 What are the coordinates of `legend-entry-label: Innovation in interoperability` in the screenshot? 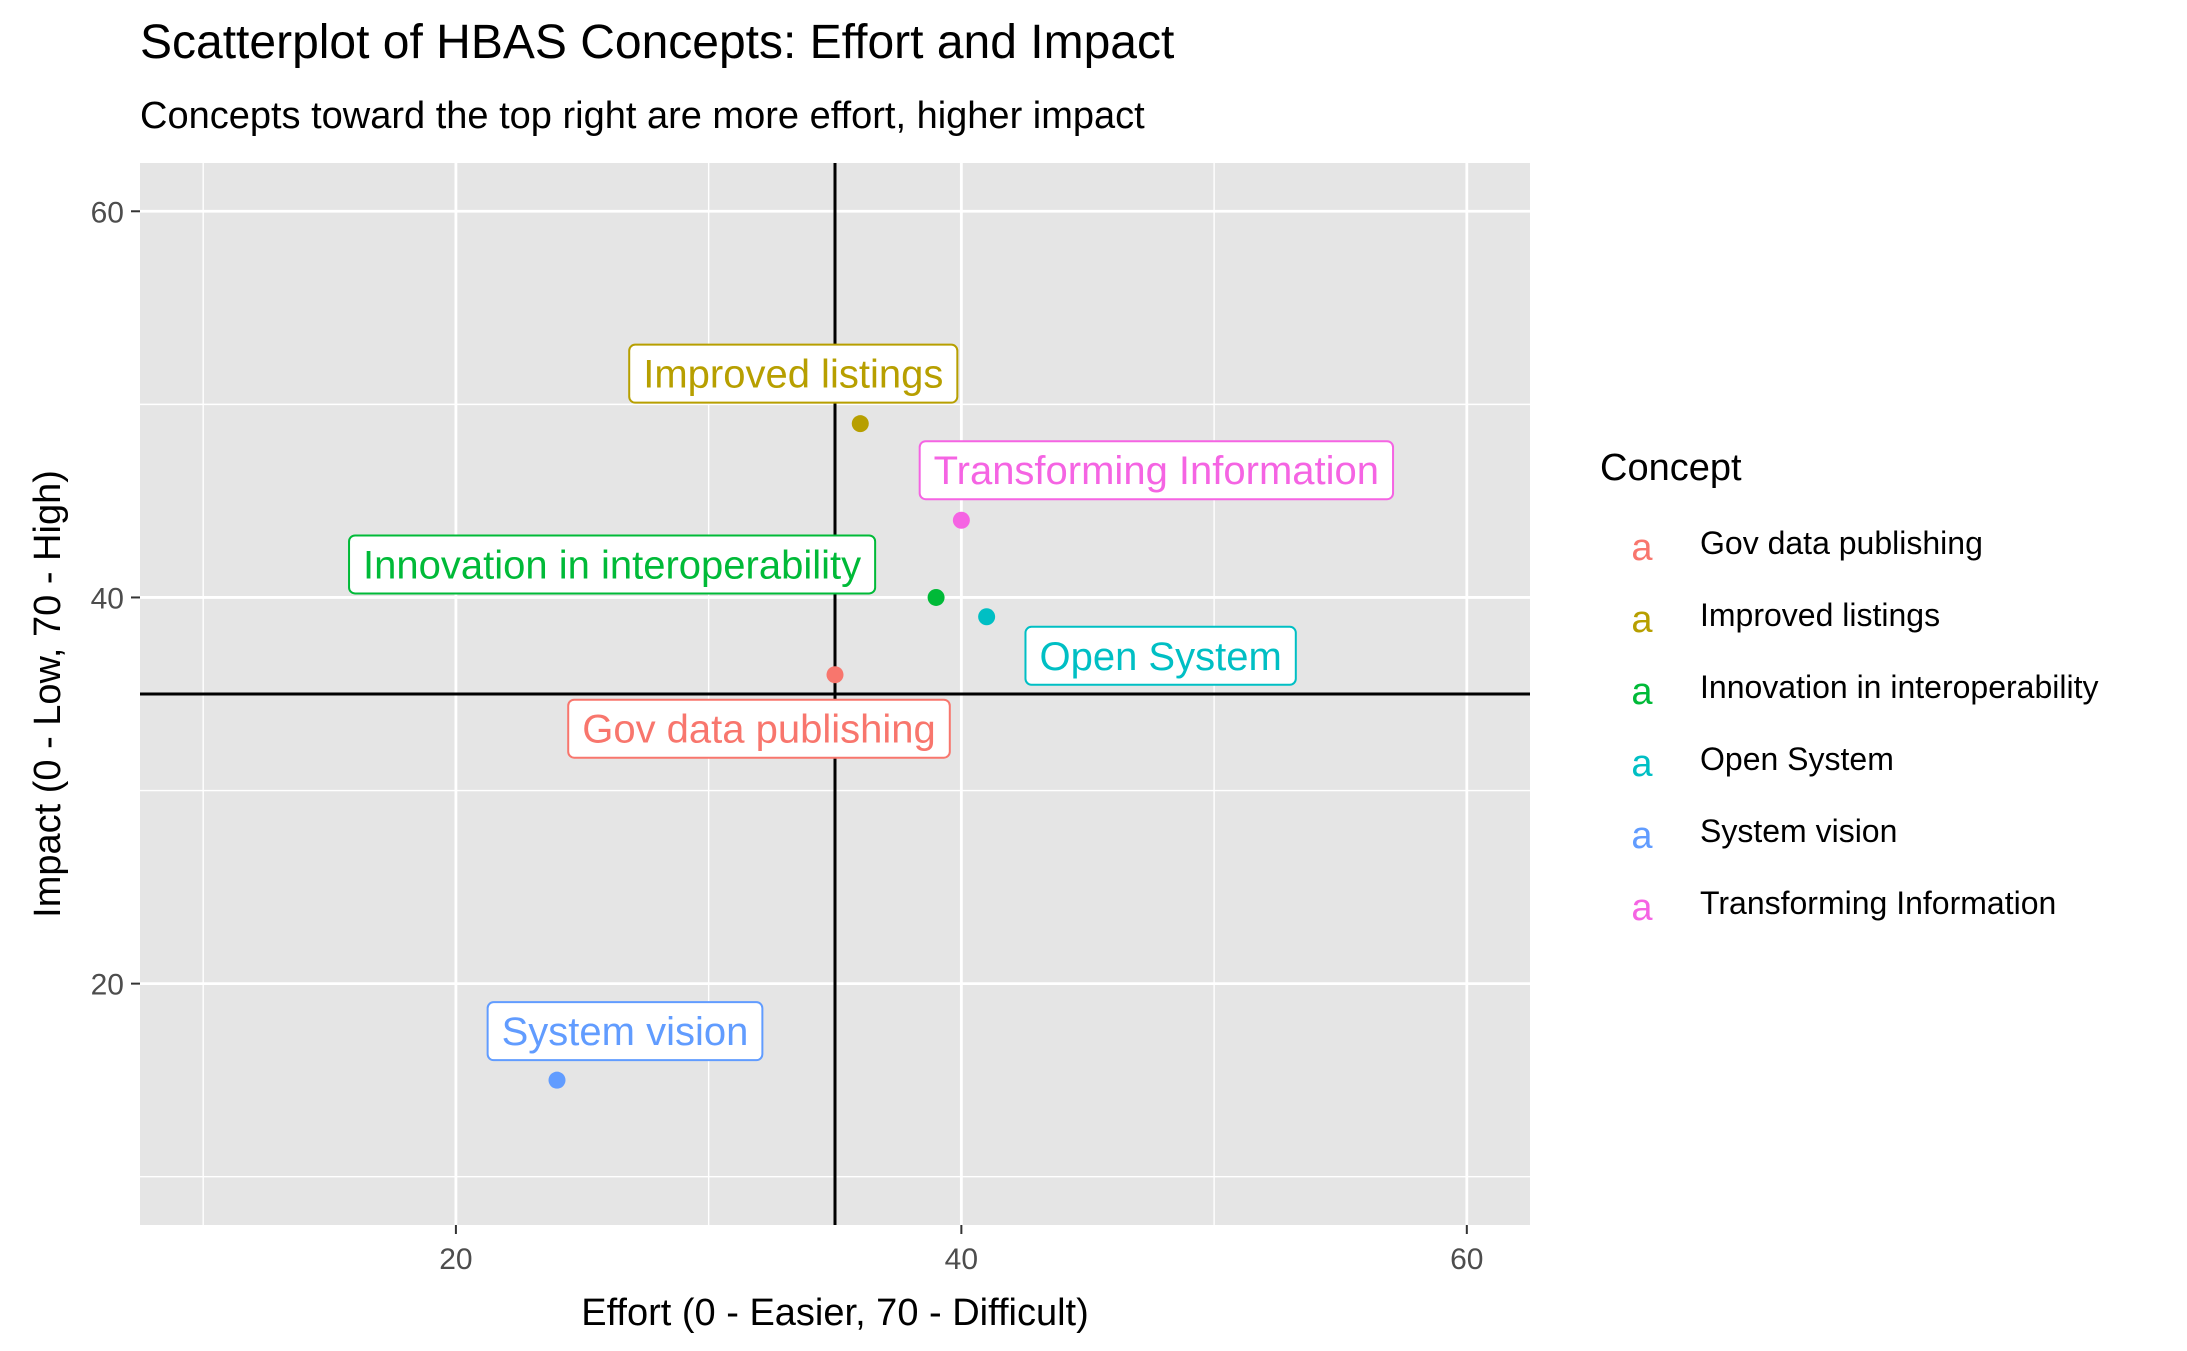 It's located at (1899, 687).